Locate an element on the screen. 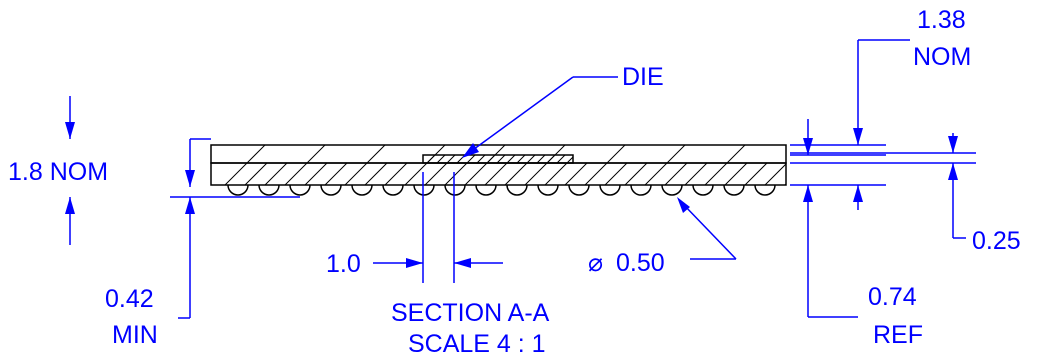 The height and width of the screenshot is (360, 1038). dim-1-38-nom: 1.38 NOM is located at coordinates (880, 108).